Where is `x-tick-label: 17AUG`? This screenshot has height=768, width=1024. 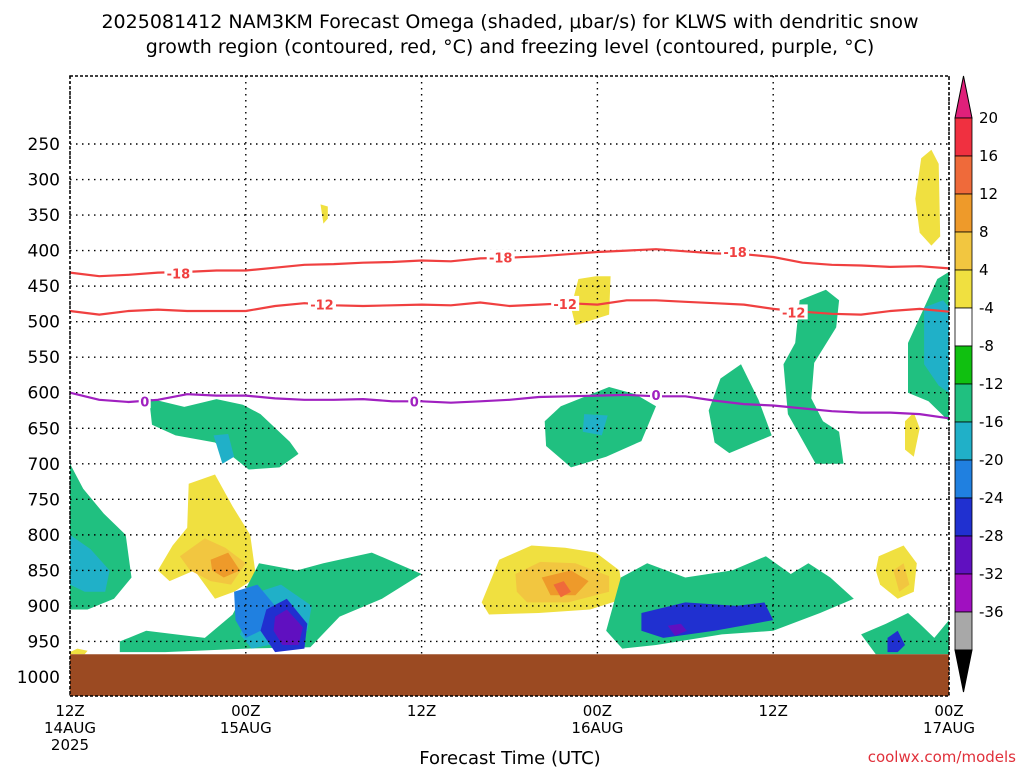
x-tick-label: 17AUG is located at coordinates (949, 728).